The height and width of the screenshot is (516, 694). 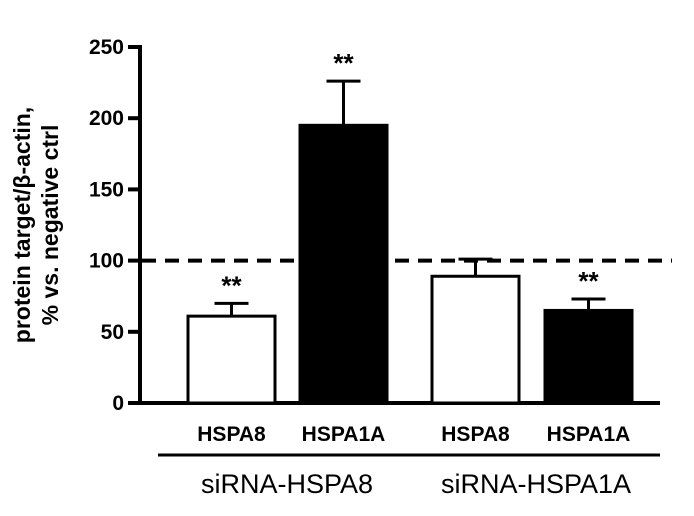 What do you see at coordinates (106, 261) in the screenshot?
I see `y-tick-label: 100` at bounding box center [106, 261].